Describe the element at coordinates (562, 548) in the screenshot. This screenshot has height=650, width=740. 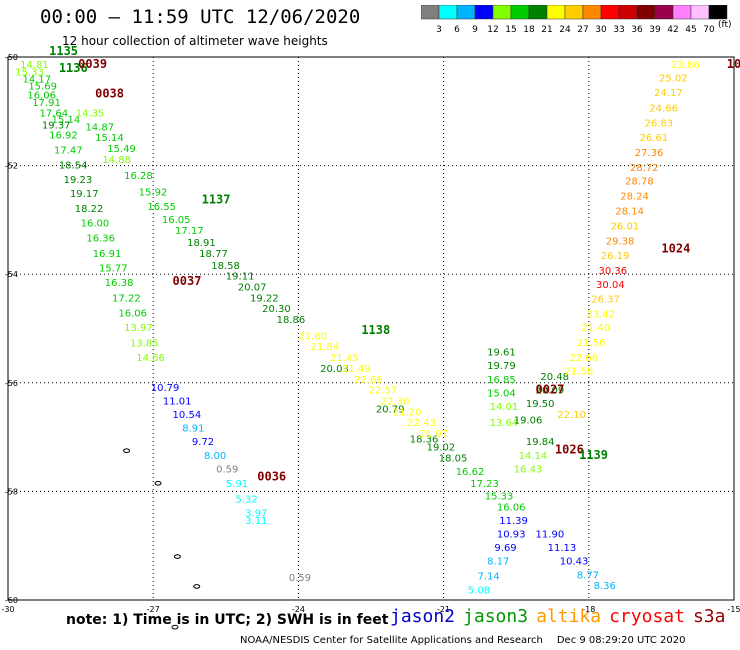
I see `wave-height-label: 11.13` at that location.